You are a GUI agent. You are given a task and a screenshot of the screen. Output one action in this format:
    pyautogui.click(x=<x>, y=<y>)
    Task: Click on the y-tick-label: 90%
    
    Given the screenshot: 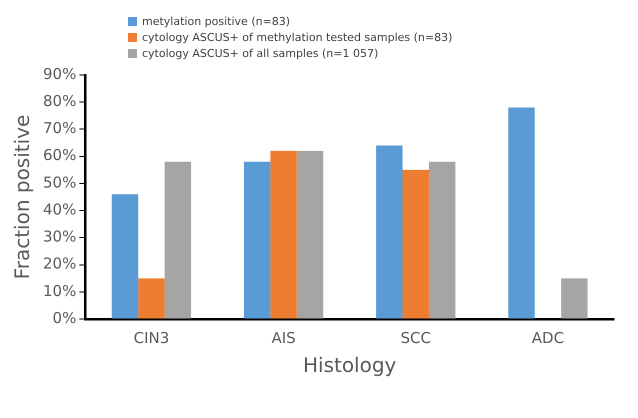 What is the action you would take?
    pyautogui.click(x=59, y=73)
    